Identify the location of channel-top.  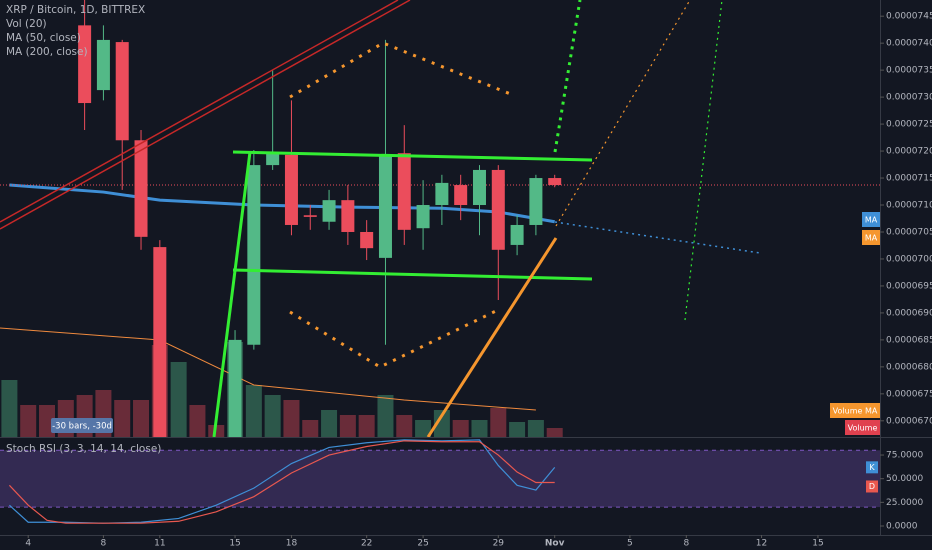
(412, 156).